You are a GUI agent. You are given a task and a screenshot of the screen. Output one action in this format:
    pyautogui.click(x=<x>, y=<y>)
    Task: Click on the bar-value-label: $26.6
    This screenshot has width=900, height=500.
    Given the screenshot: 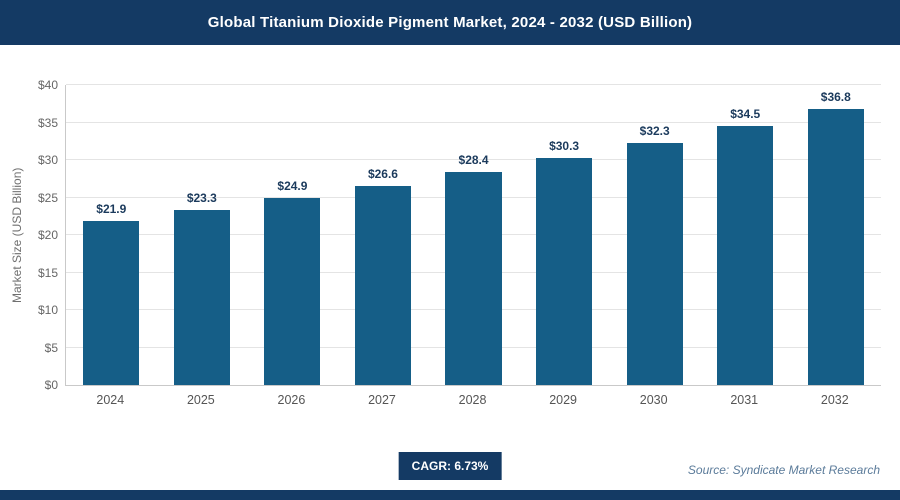 What is the action you would take?
    pyautogui.click(x=382, y=173)
    